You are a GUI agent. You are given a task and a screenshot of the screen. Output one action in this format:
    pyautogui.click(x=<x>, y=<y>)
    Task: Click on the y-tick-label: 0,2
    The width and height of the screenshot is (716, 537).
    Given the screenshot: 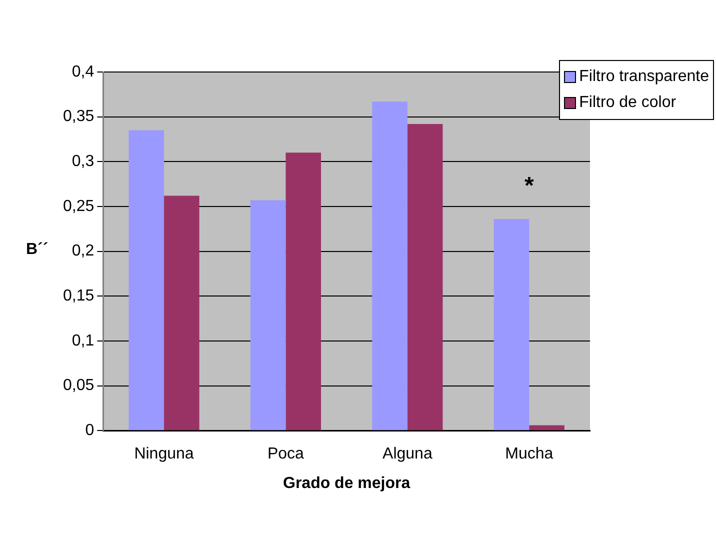 What is the action you would take?
    pyautogui.click(x=83, y=251)
    